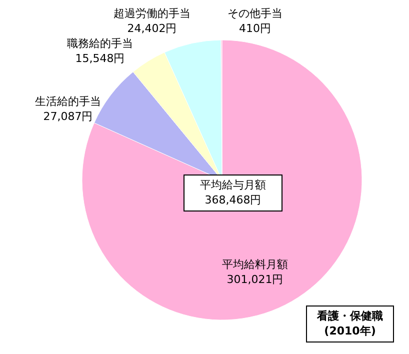 This screenshot has width=409, height=354. What do you see at coordinates (68, 116) in the screenshot?
I see `data-label: 27,087円` at bounding box center [68, 116].